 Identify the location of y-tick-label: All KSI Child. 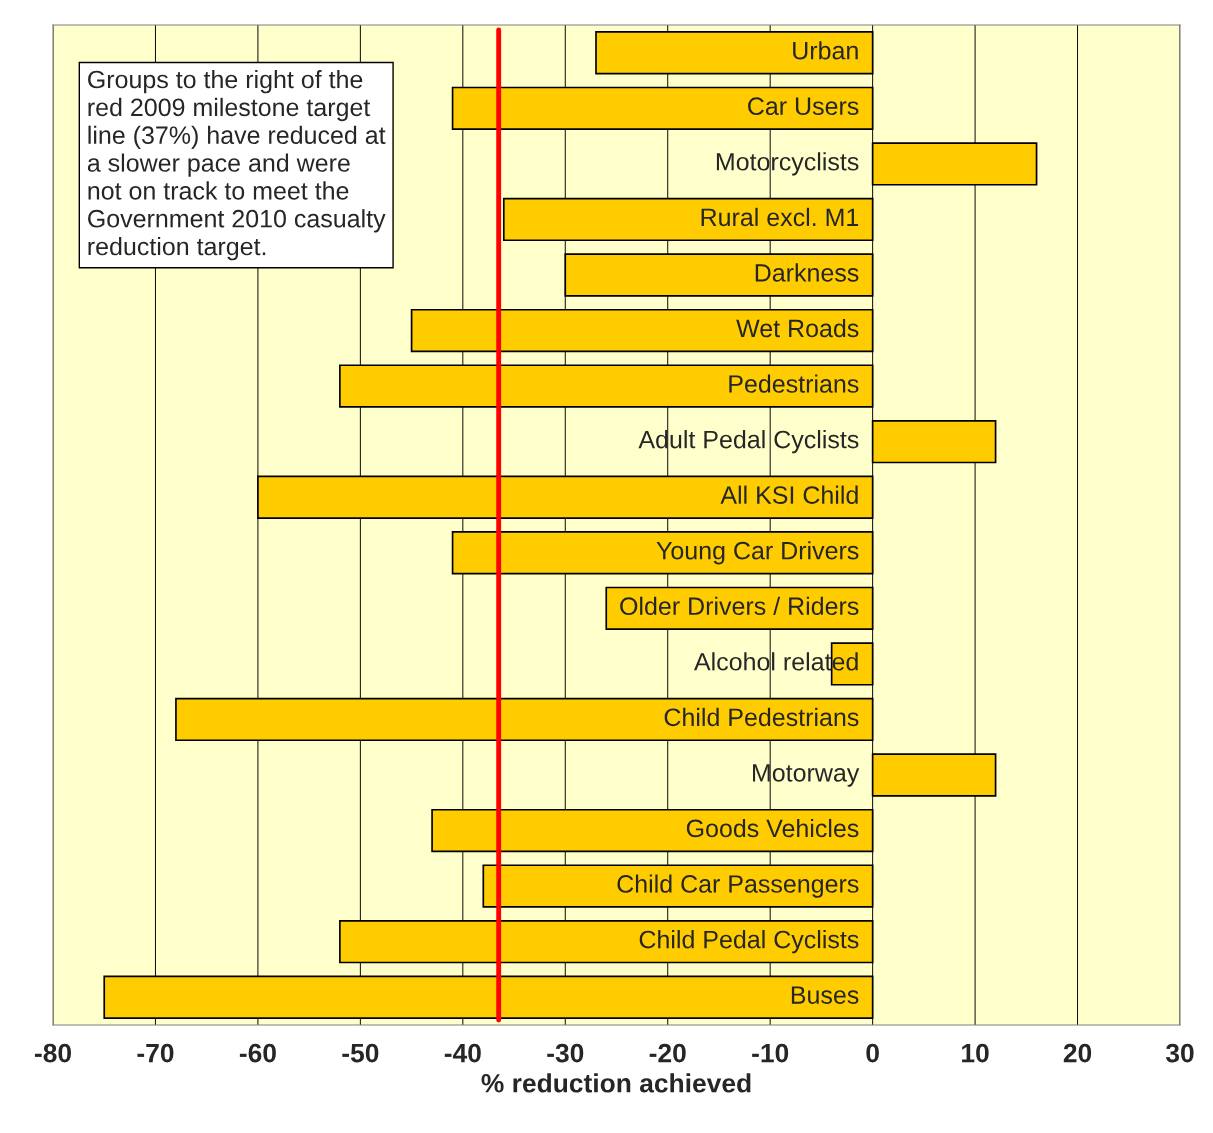
(789, 494).